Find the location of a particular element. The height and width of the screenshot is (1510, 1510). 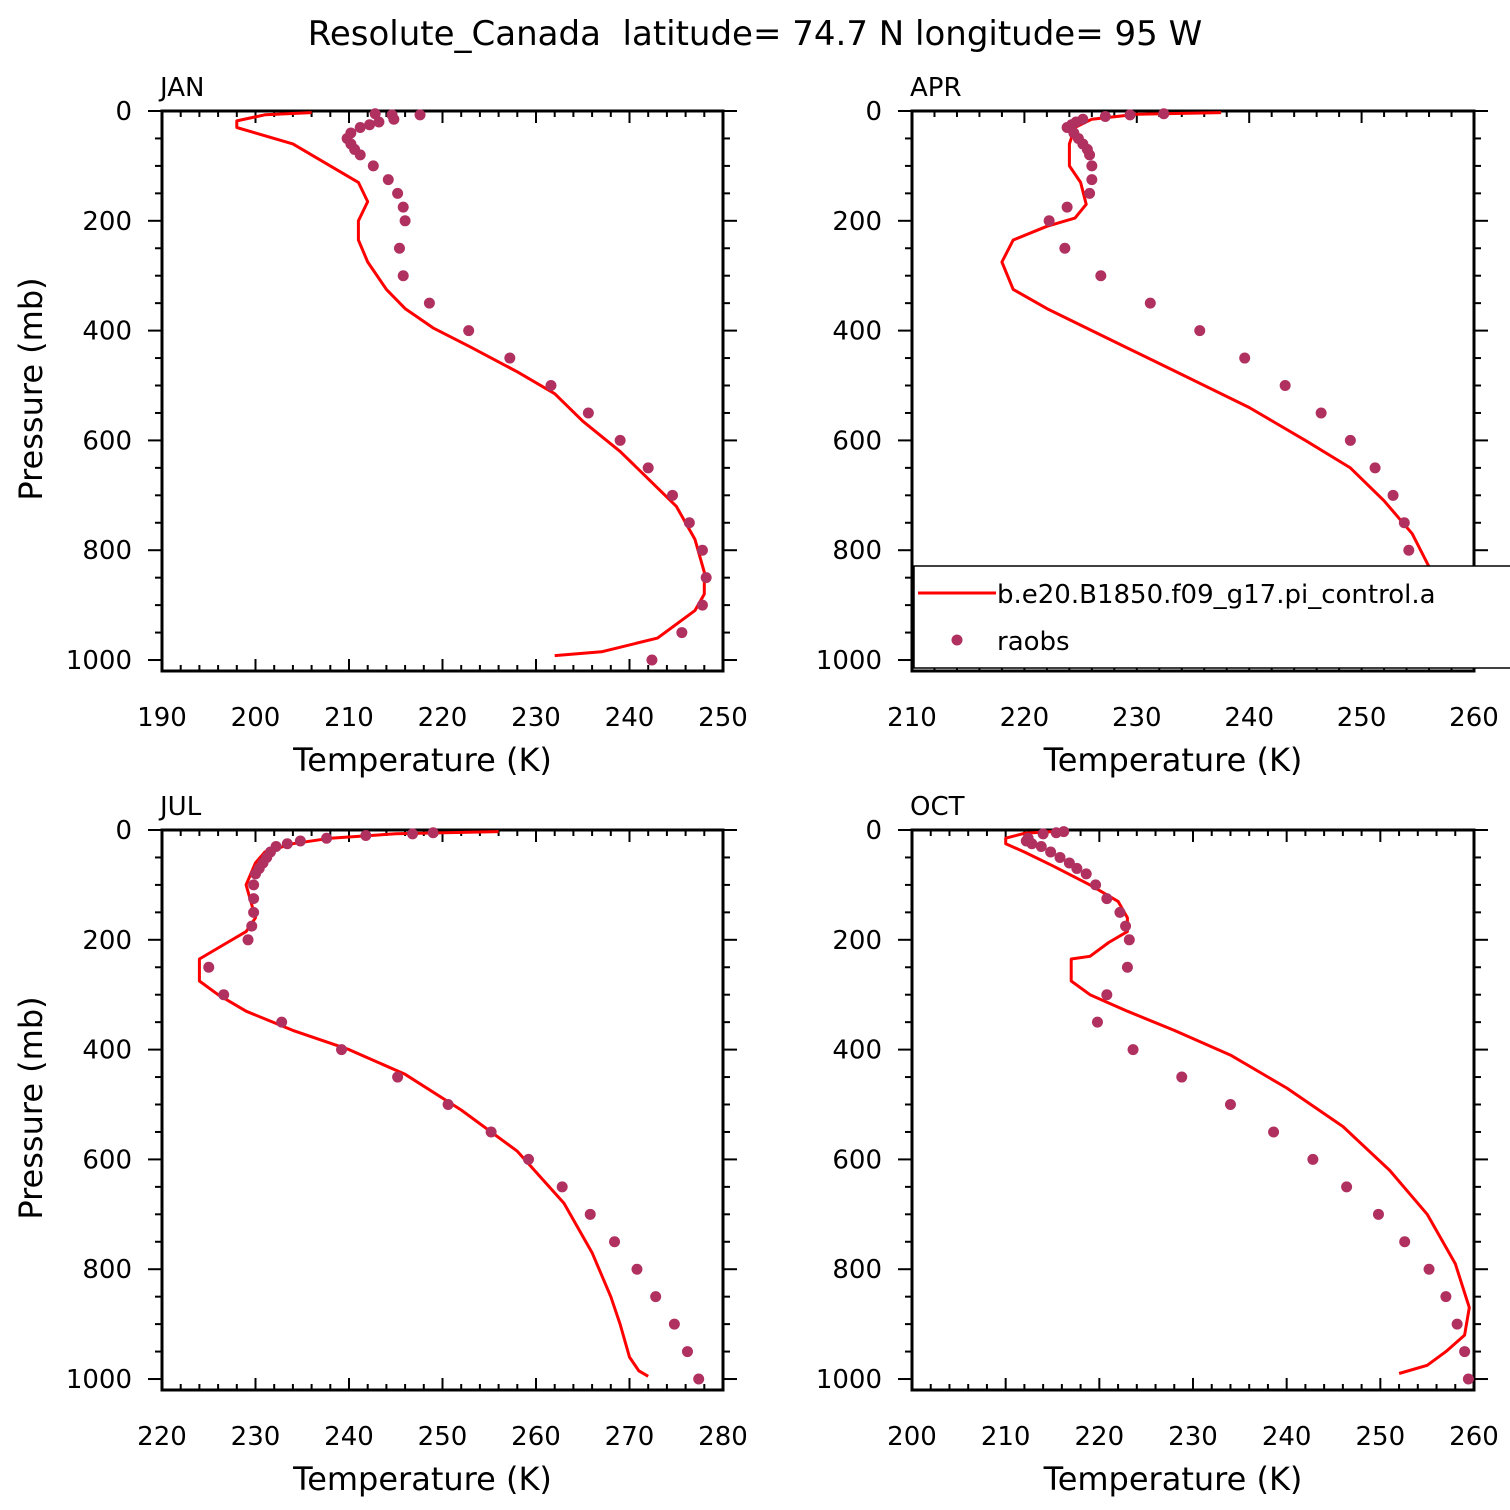

y-tick-label: 800 is located at coordinates (107, 1270).